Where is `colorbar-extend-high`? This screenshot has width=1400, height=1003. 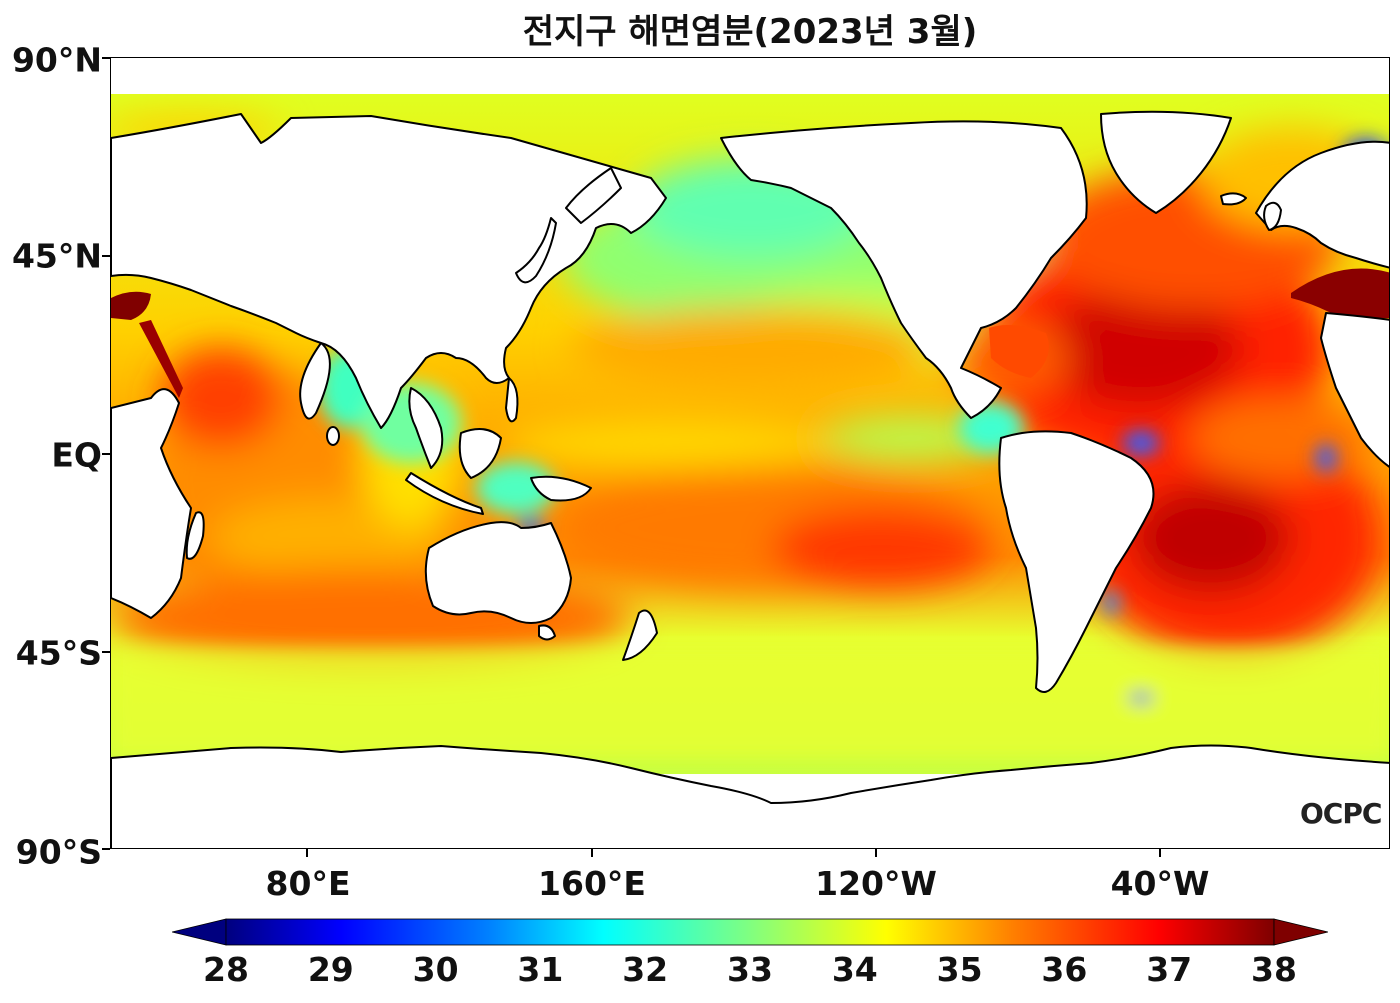
colorbar-extend-high is located at coordinates (1300, 932).